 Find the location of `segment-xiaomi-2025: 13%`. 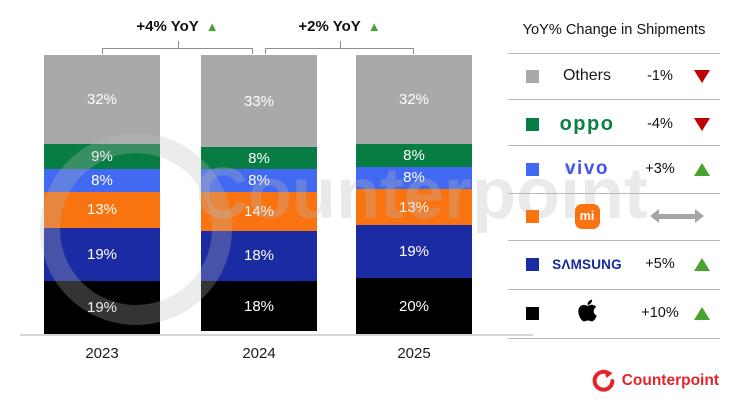

segment-xiaomi-2025: 13% is located at coordinates (414, 207).